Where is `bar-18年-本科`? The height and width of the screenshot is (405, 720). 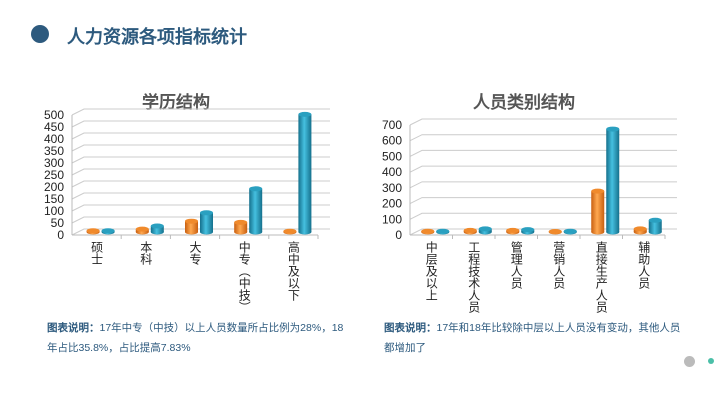
bar-18年-本科 is located at coordinates (157, 229).